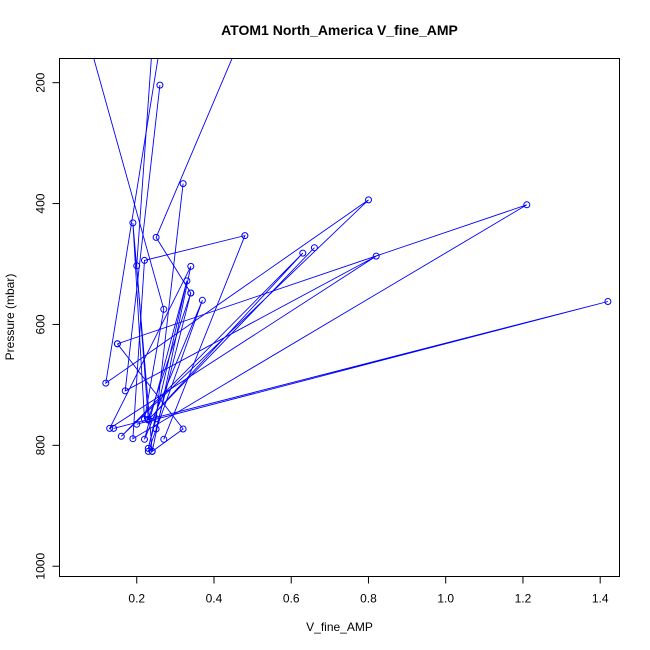 The height and width of the screenshot is (650, 650). What do you see at coordinates (41, 566) in the screenshot?
I see `y-tick-label: 1000` at bounding box center [41, 566].